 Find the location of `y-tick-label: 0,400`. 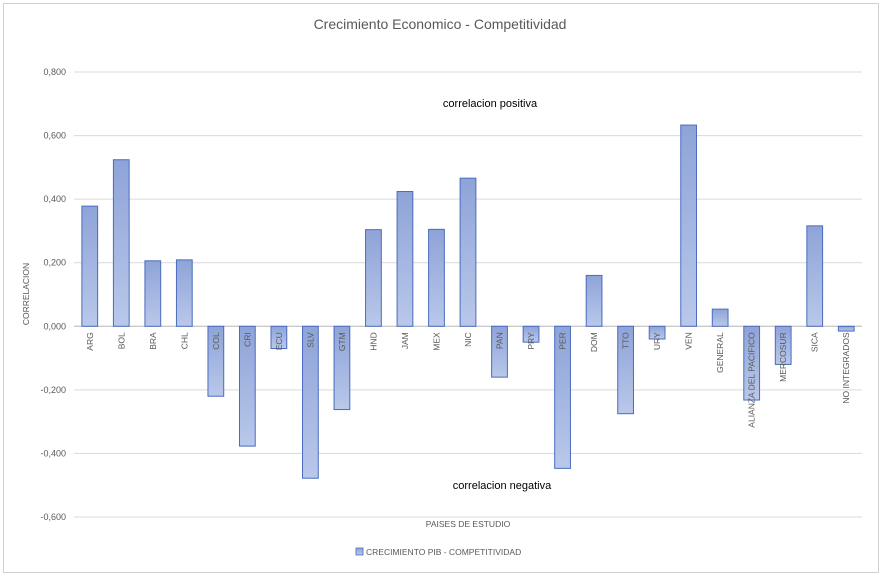

y-tick-label: 0,400 is located at coordinates (54, 199).